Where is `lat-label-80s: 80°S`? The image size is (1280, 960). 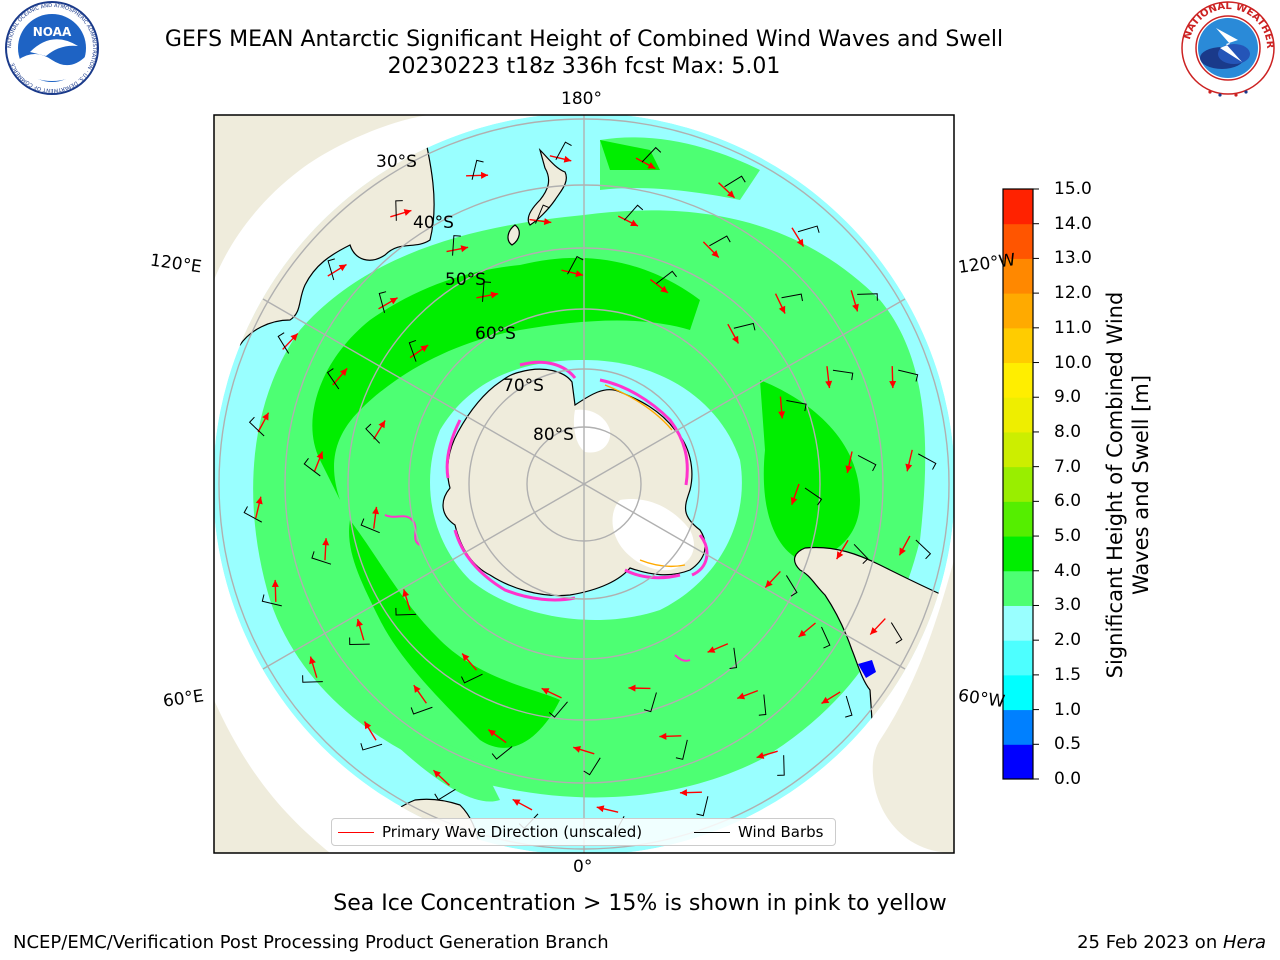 lat-label-80s: 80°S is located at coordinates (553, 435).